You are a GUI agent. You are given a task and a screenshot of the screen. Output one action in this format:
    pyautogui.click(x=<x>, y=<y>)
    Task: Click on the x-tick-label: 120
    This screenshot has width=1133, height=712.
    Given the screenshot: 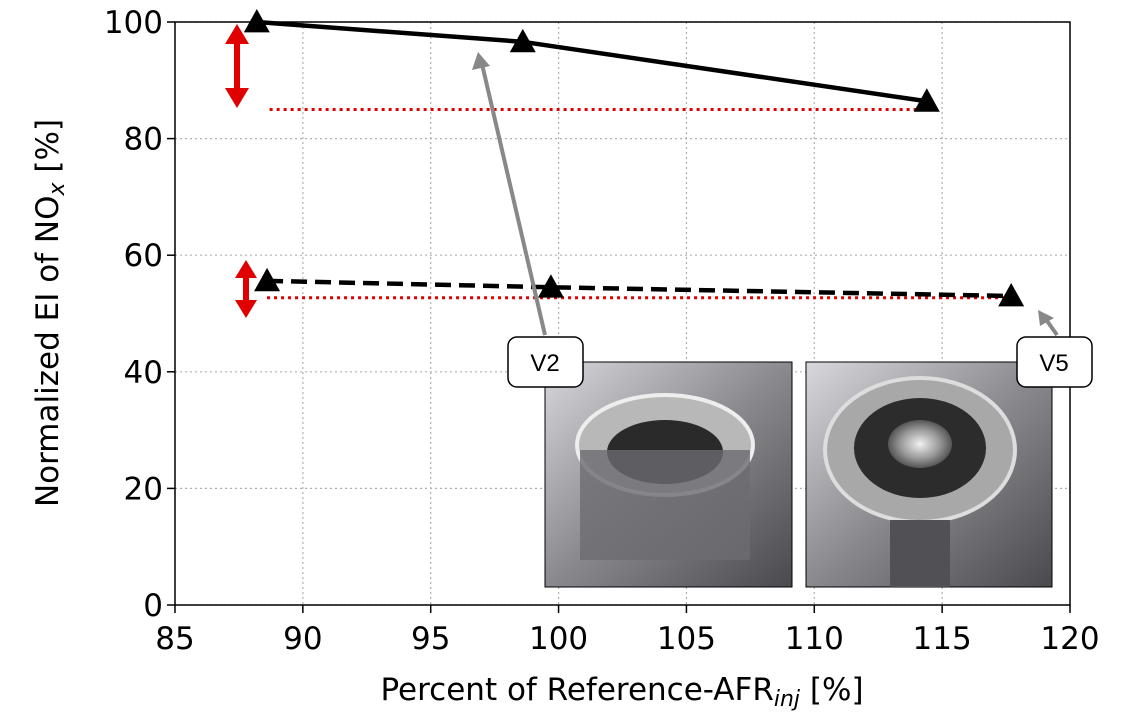 What is the action you would take?
    pyautogui.click(x=1069, y=639)
    